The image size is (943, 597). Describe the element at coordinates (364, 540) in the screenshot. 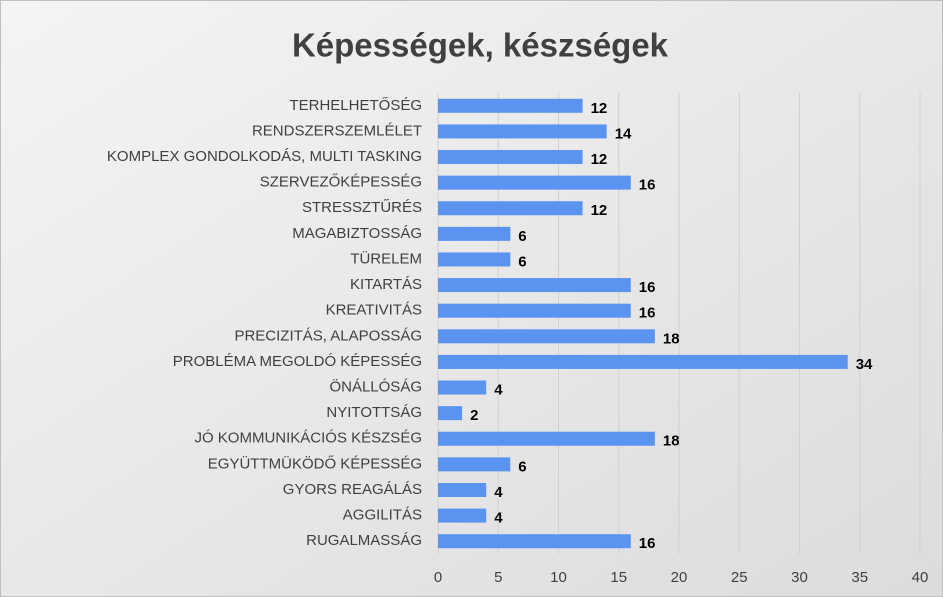

I see `y-tick-label: RUGALMASSÁG` at that location.